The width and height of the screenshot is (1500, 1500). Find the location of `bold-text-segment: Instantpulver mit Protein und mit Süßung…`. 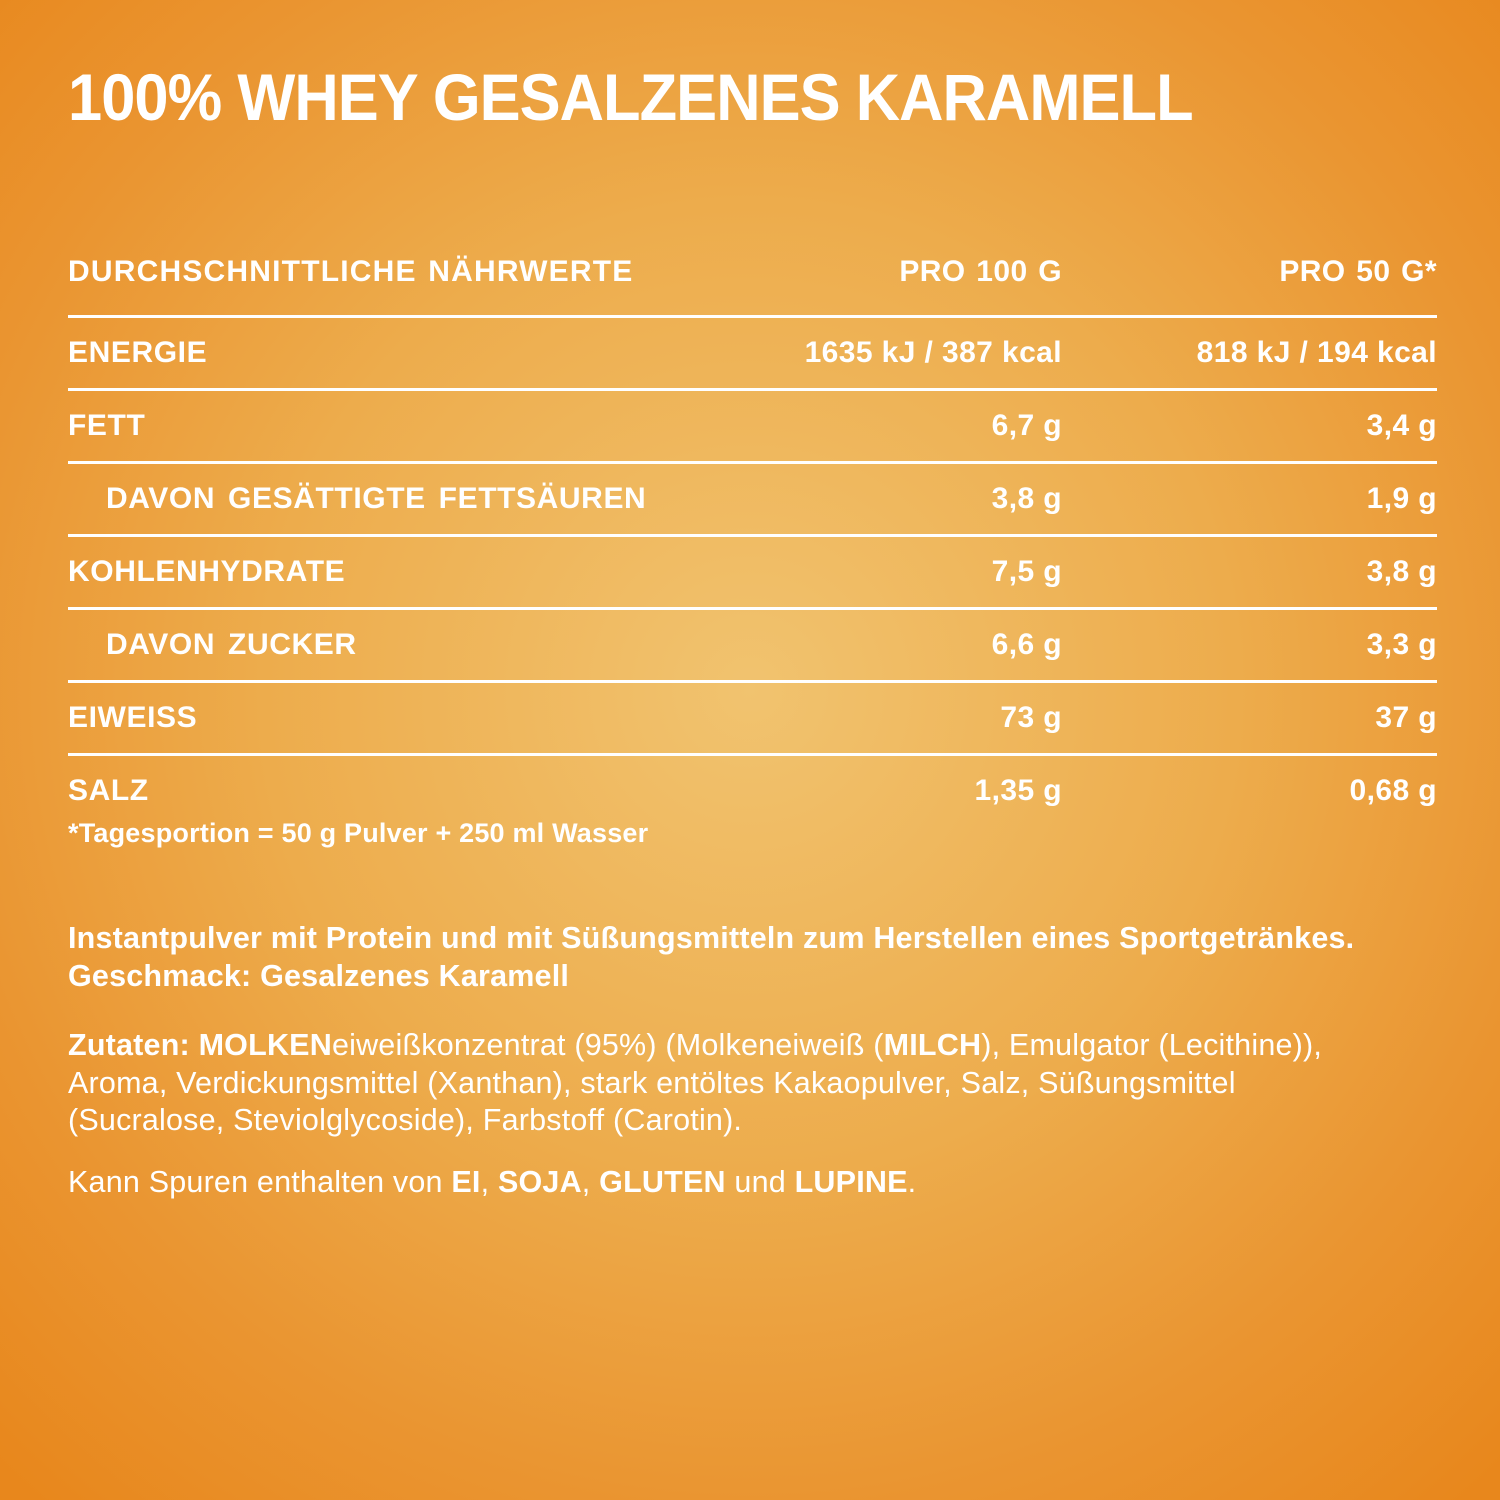

bold-text-segment: Instantpulver mit Protein und mit Süßung… is located at coordinates (711, 957).